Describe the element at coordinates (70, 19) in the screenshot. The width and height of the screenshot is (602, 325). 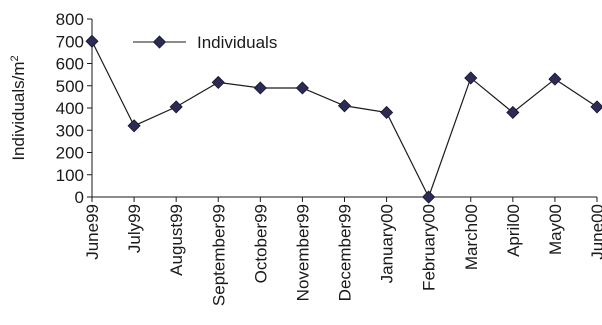
I see `y-tick-label: 800` at that location.